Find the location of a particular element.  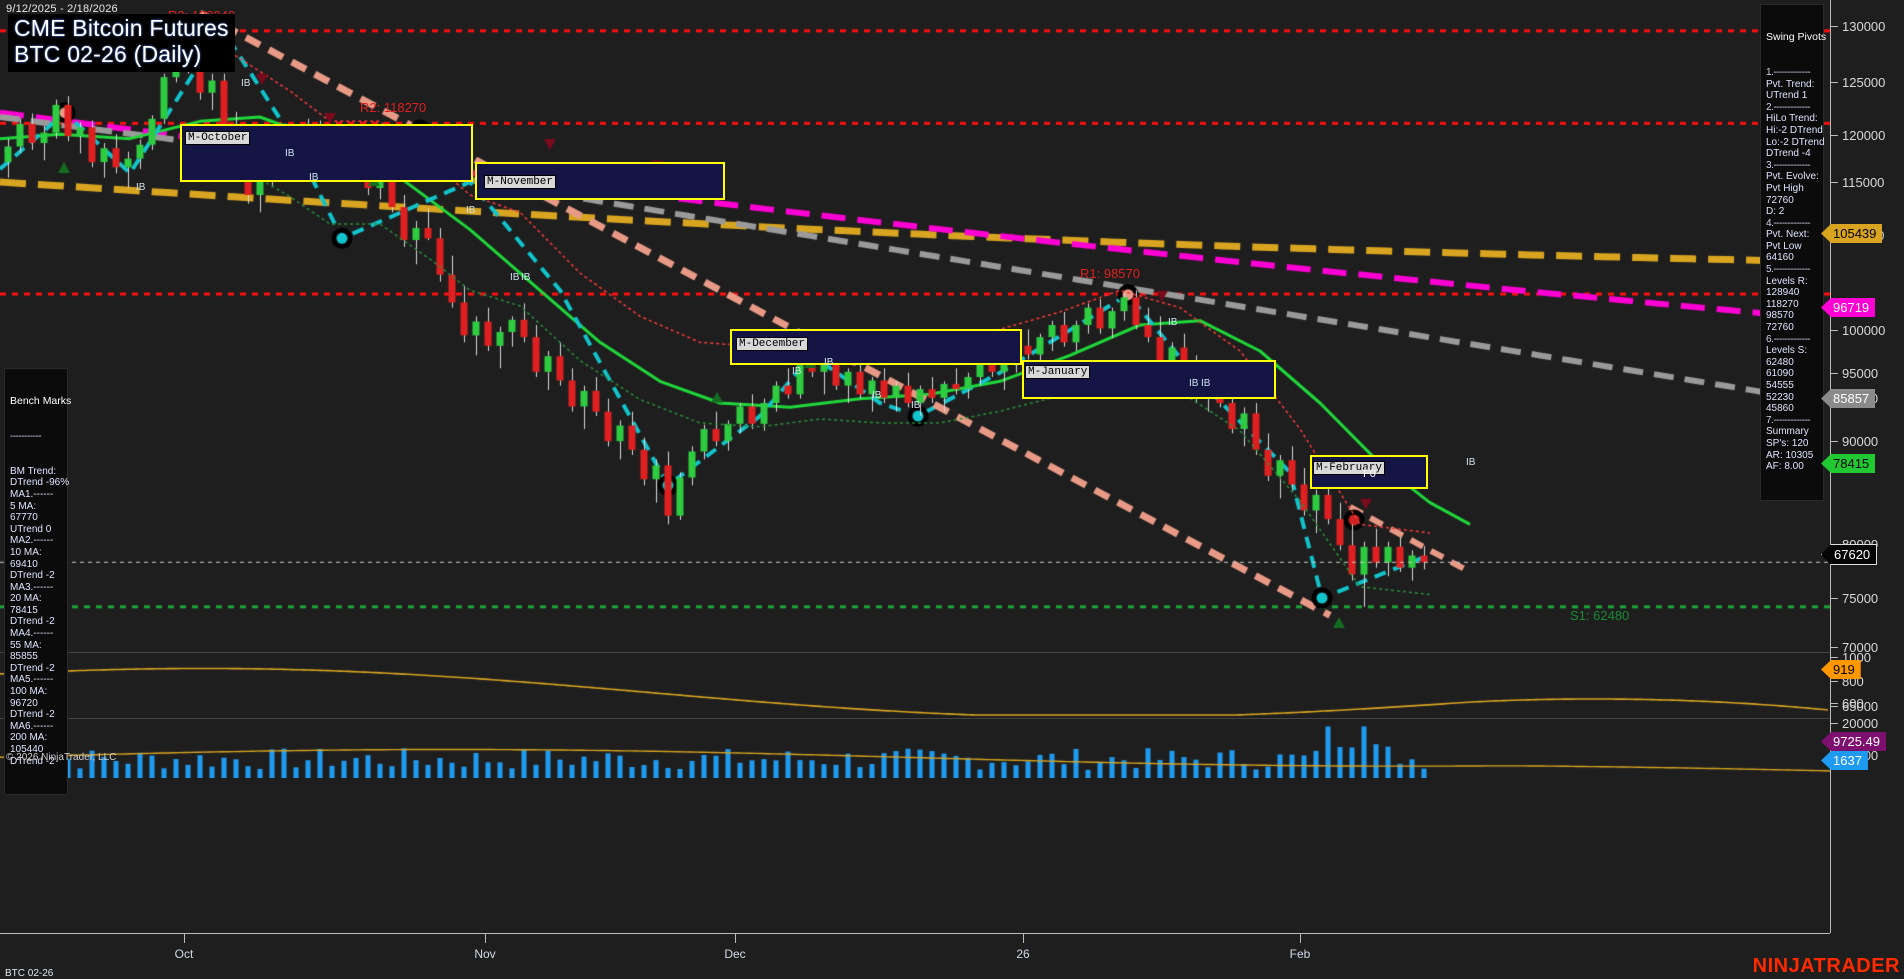

swing-pivot-line: Pvt. Trend: is located at coordinates (1790, 84).